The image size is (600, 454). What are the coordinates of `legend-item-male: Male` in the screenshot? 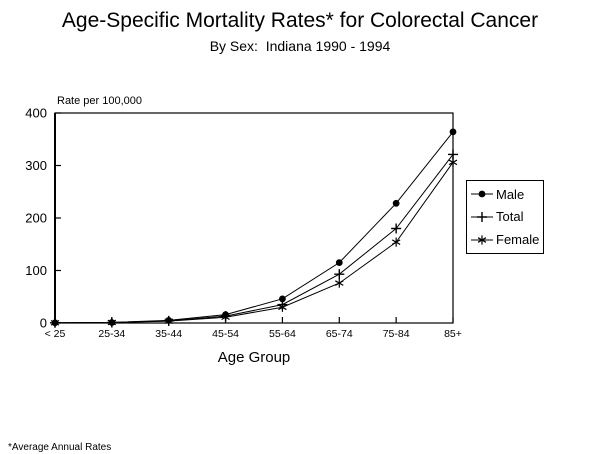 It's located at (505, 194).